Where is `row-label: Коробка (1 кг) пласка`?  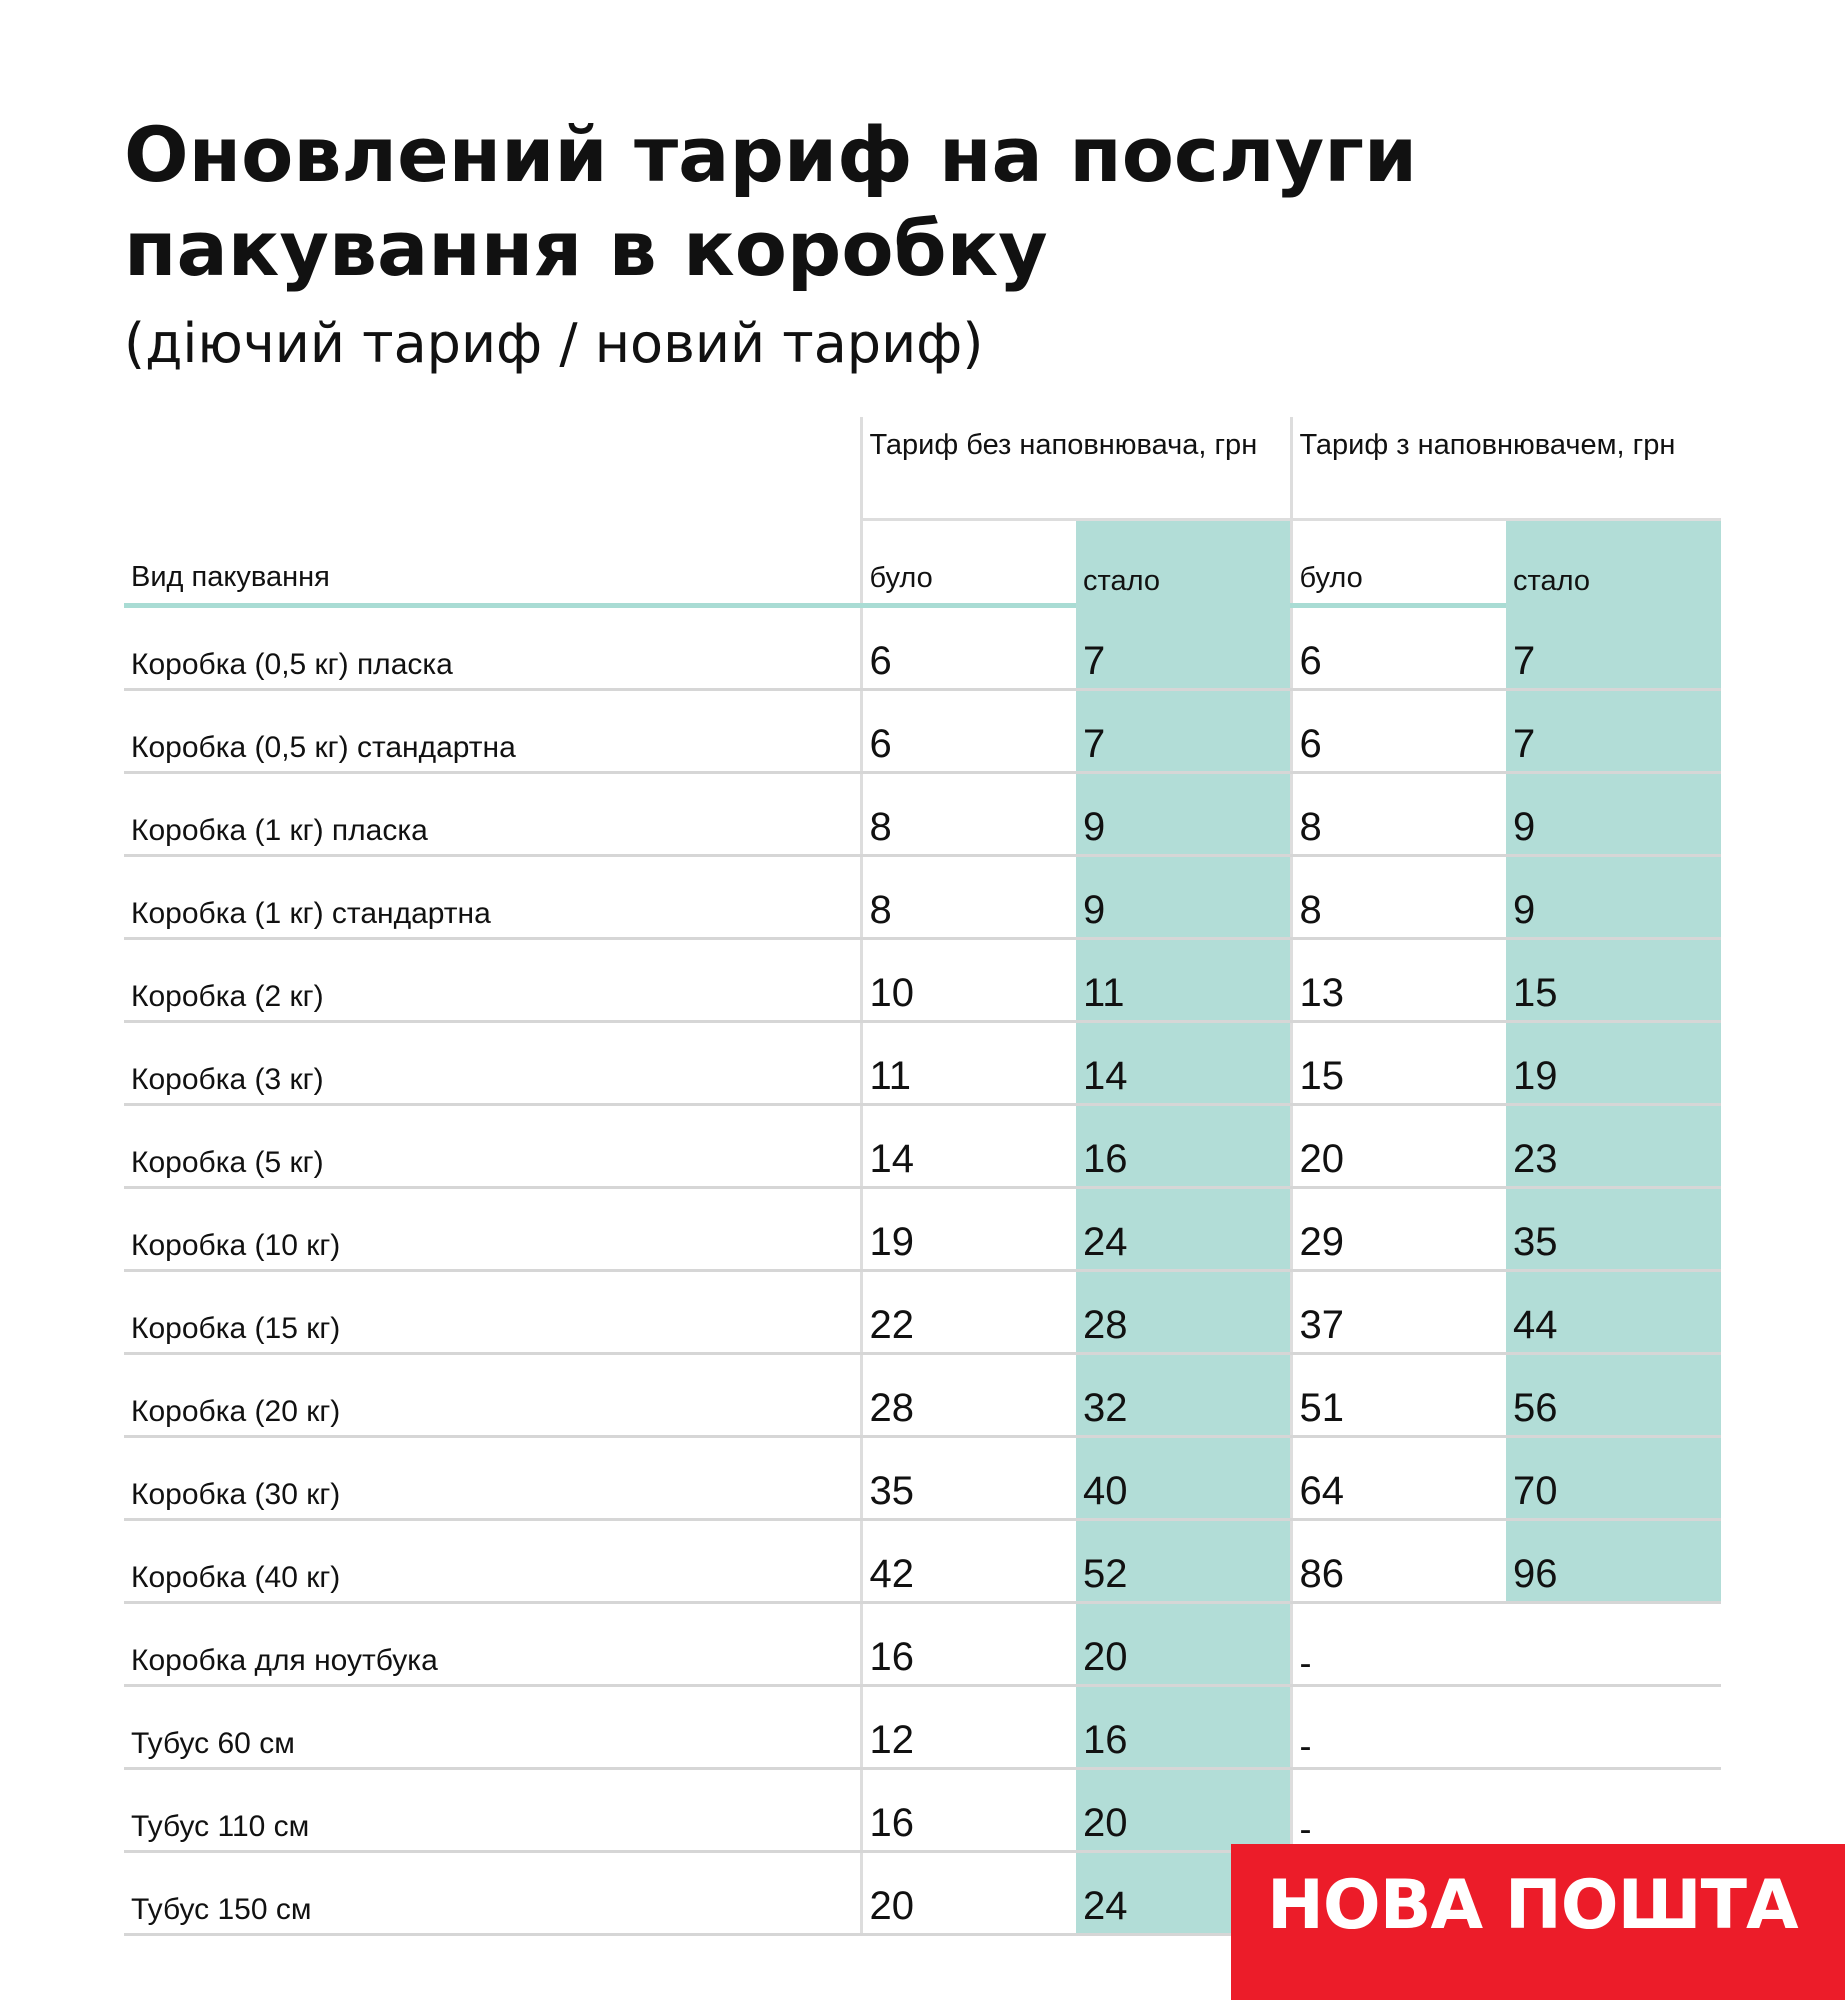 row-label: Коробка (1 кг) пласка is located at coordinates (492, 814).